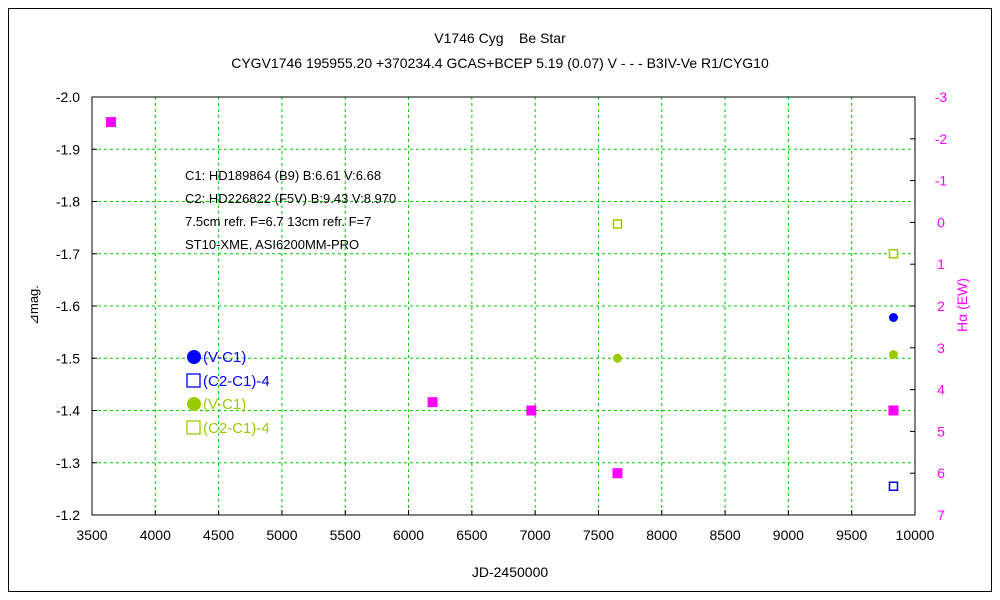 The height and width of the screenshot is (600, 1000). I want to click on y2-tick-label: 2, so click(941, 306).